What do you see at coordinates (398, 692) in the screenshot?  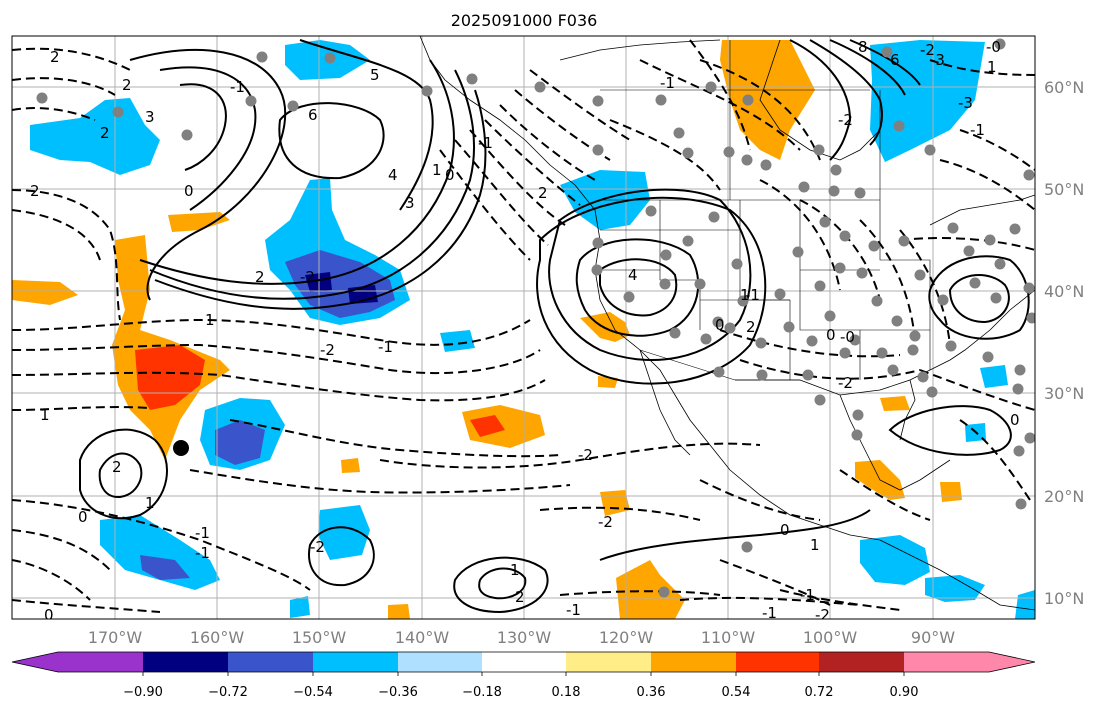 I see `colorbar-tick: −0.36` at bounding box center [398, 692].